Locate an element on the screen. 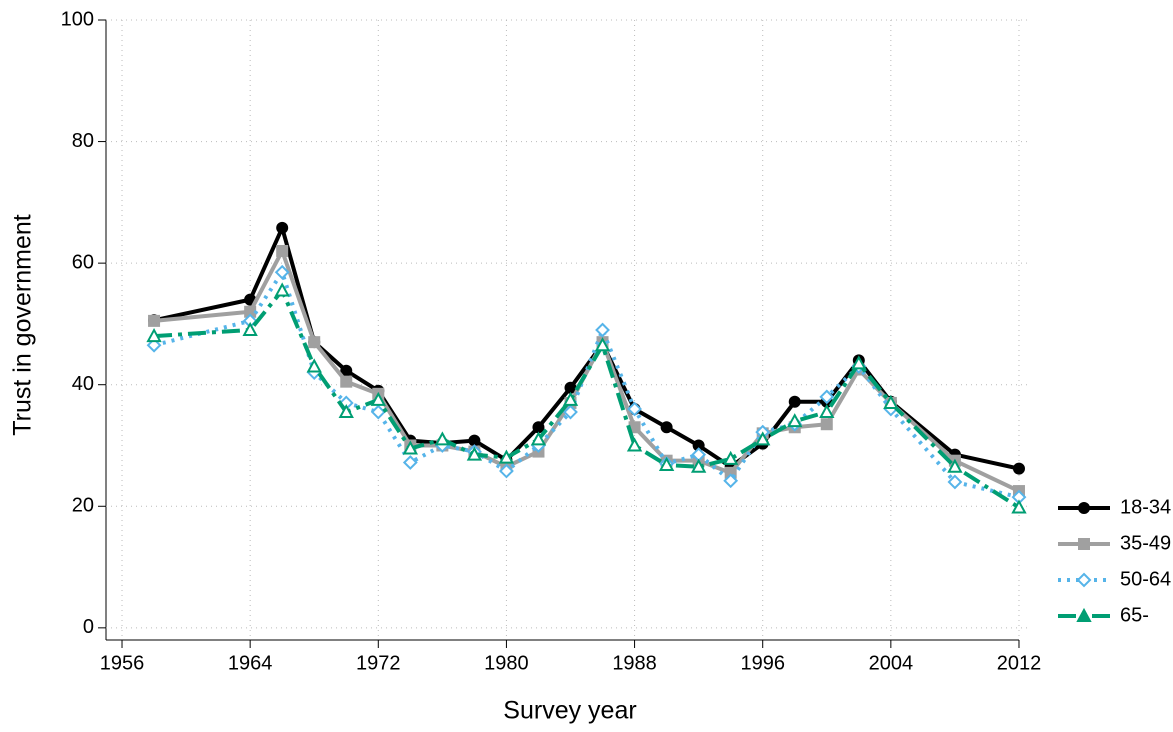  y-tick-label: 0 is located at coordinates (88, 627).